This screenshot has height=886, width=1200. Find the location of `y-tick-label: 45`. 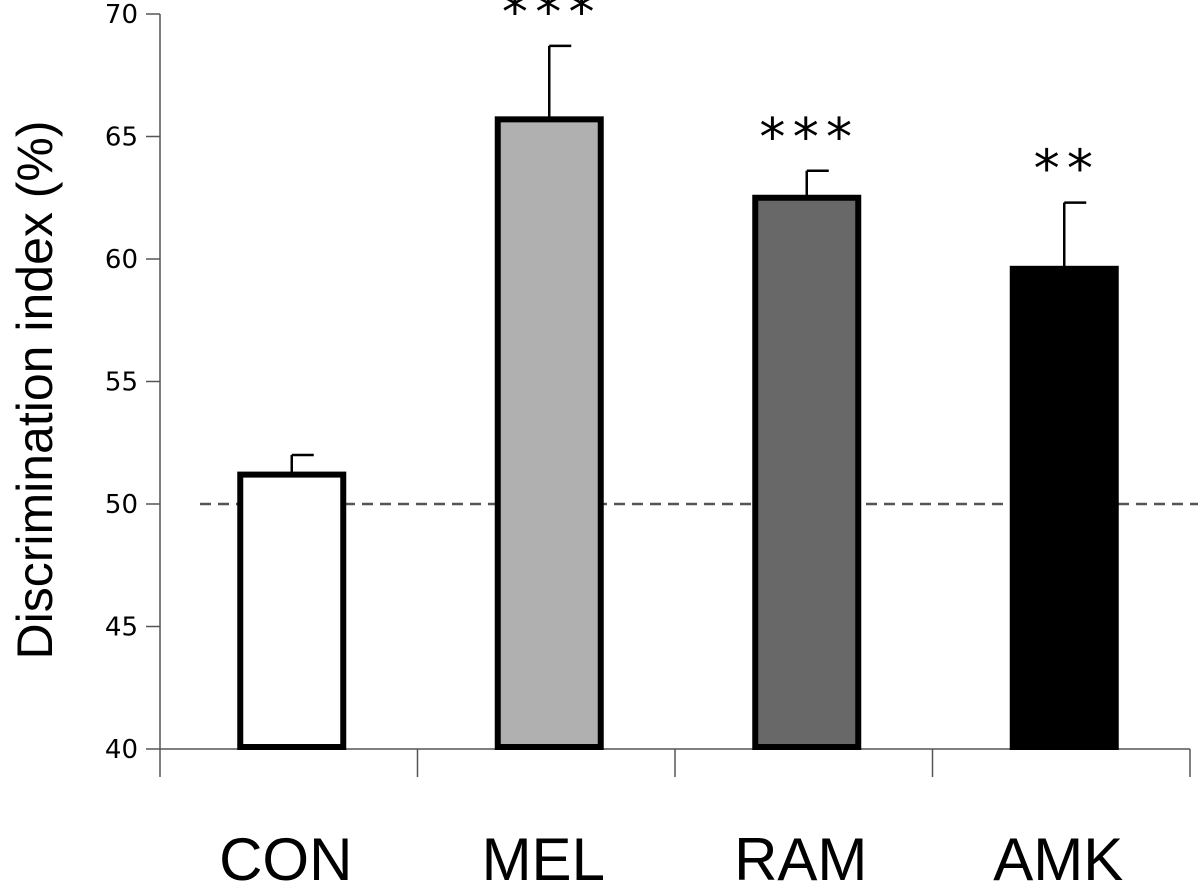

y-tick-label: 45 is located at coordinates (121, 628).